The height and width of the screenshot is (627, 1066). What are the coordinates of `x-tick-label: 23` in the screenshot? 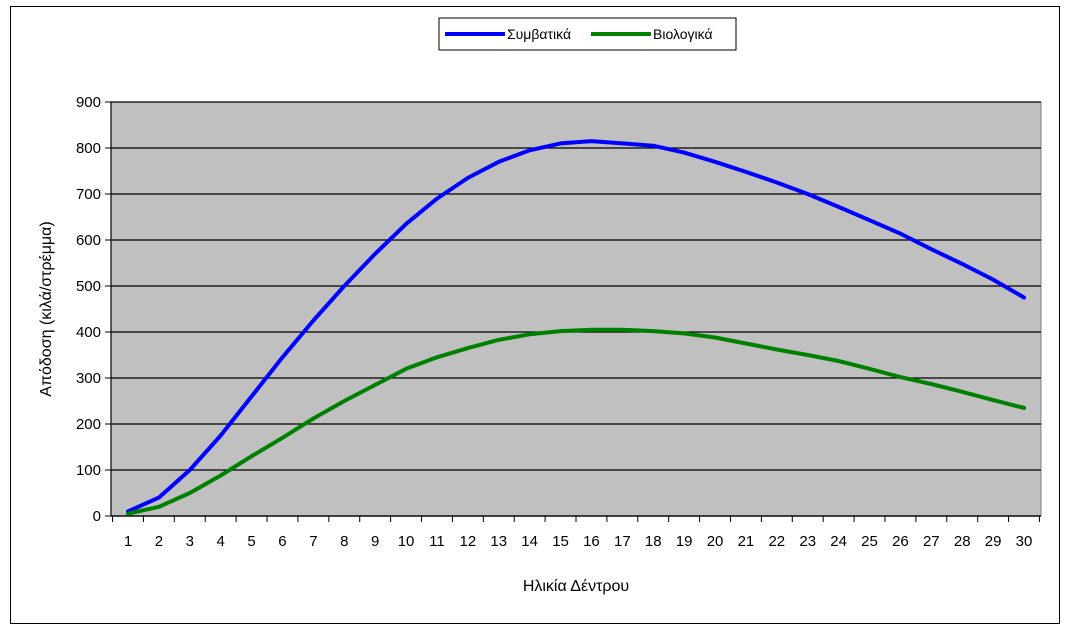 It's located at (807, 541).